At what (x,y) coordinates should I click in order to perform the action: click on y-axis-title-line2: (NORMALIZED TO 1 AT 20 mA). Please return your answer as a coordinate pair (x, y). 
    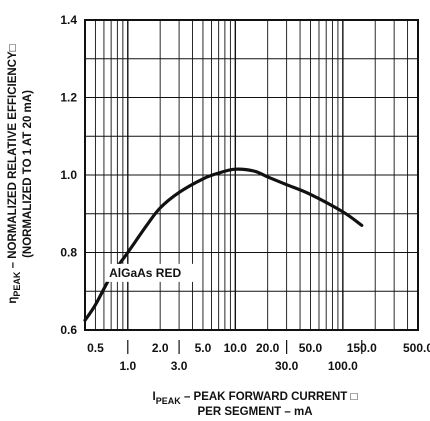
    Looking at the image, I should click on (28, 174).